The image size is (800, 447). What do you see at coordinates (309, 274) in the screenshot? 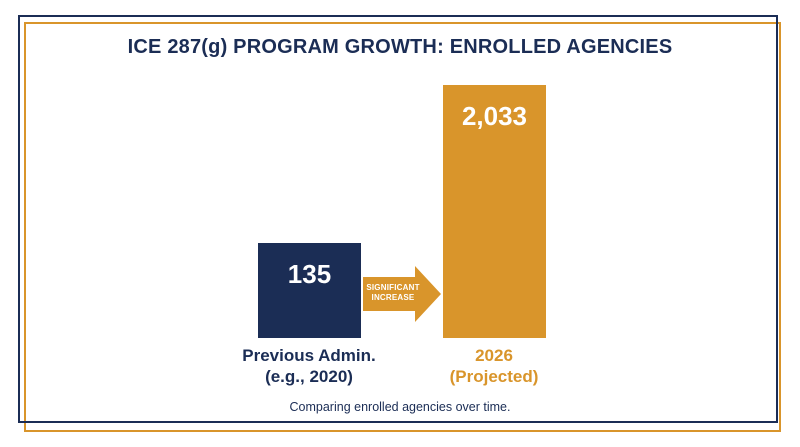
I see `bar-value-label: 135` at bounding box center [309, 274].